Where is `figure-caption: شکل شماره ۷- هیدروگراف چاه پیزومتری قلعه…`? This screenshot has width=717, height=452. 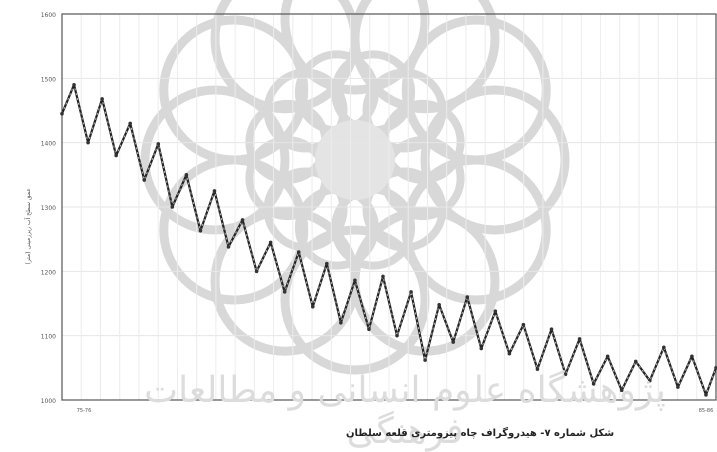 figure-caption: شکل شماره ۷- هیدروگراف چاه پیزومتری قلعه… is located at coordinates (480, 433).